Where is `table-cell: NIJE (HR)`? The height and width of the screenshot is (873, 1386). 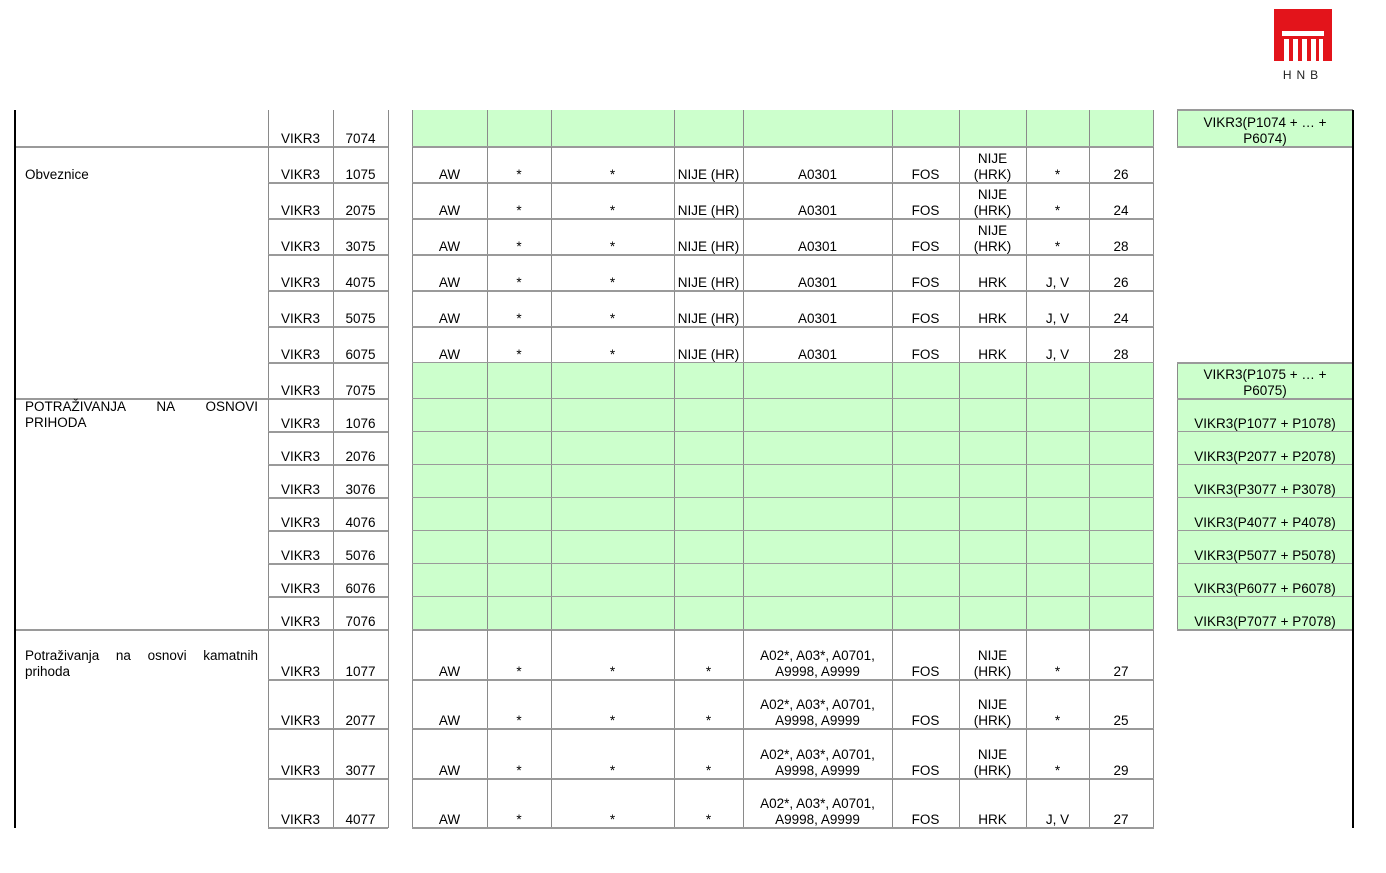 table-cell: NIJE (HR) is located at coordinates (708, 282).